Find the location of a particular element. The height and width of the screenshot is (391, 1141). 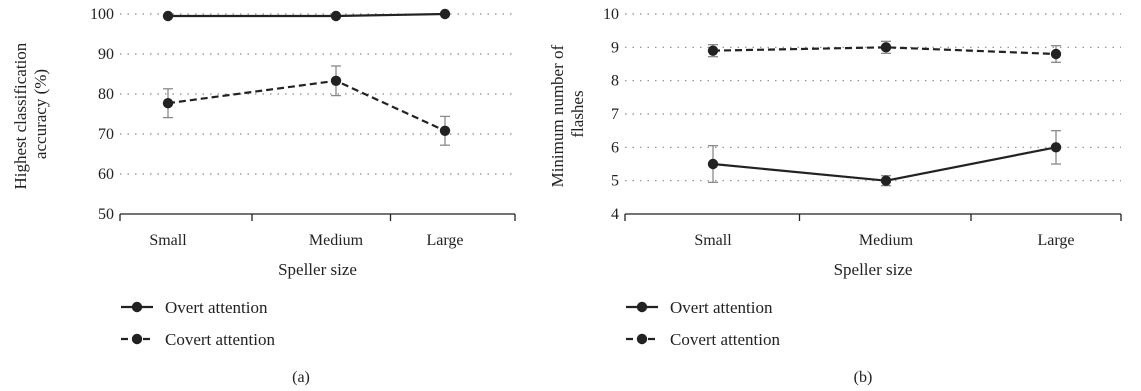

chart-b-points is located at coordinates (884, 114).